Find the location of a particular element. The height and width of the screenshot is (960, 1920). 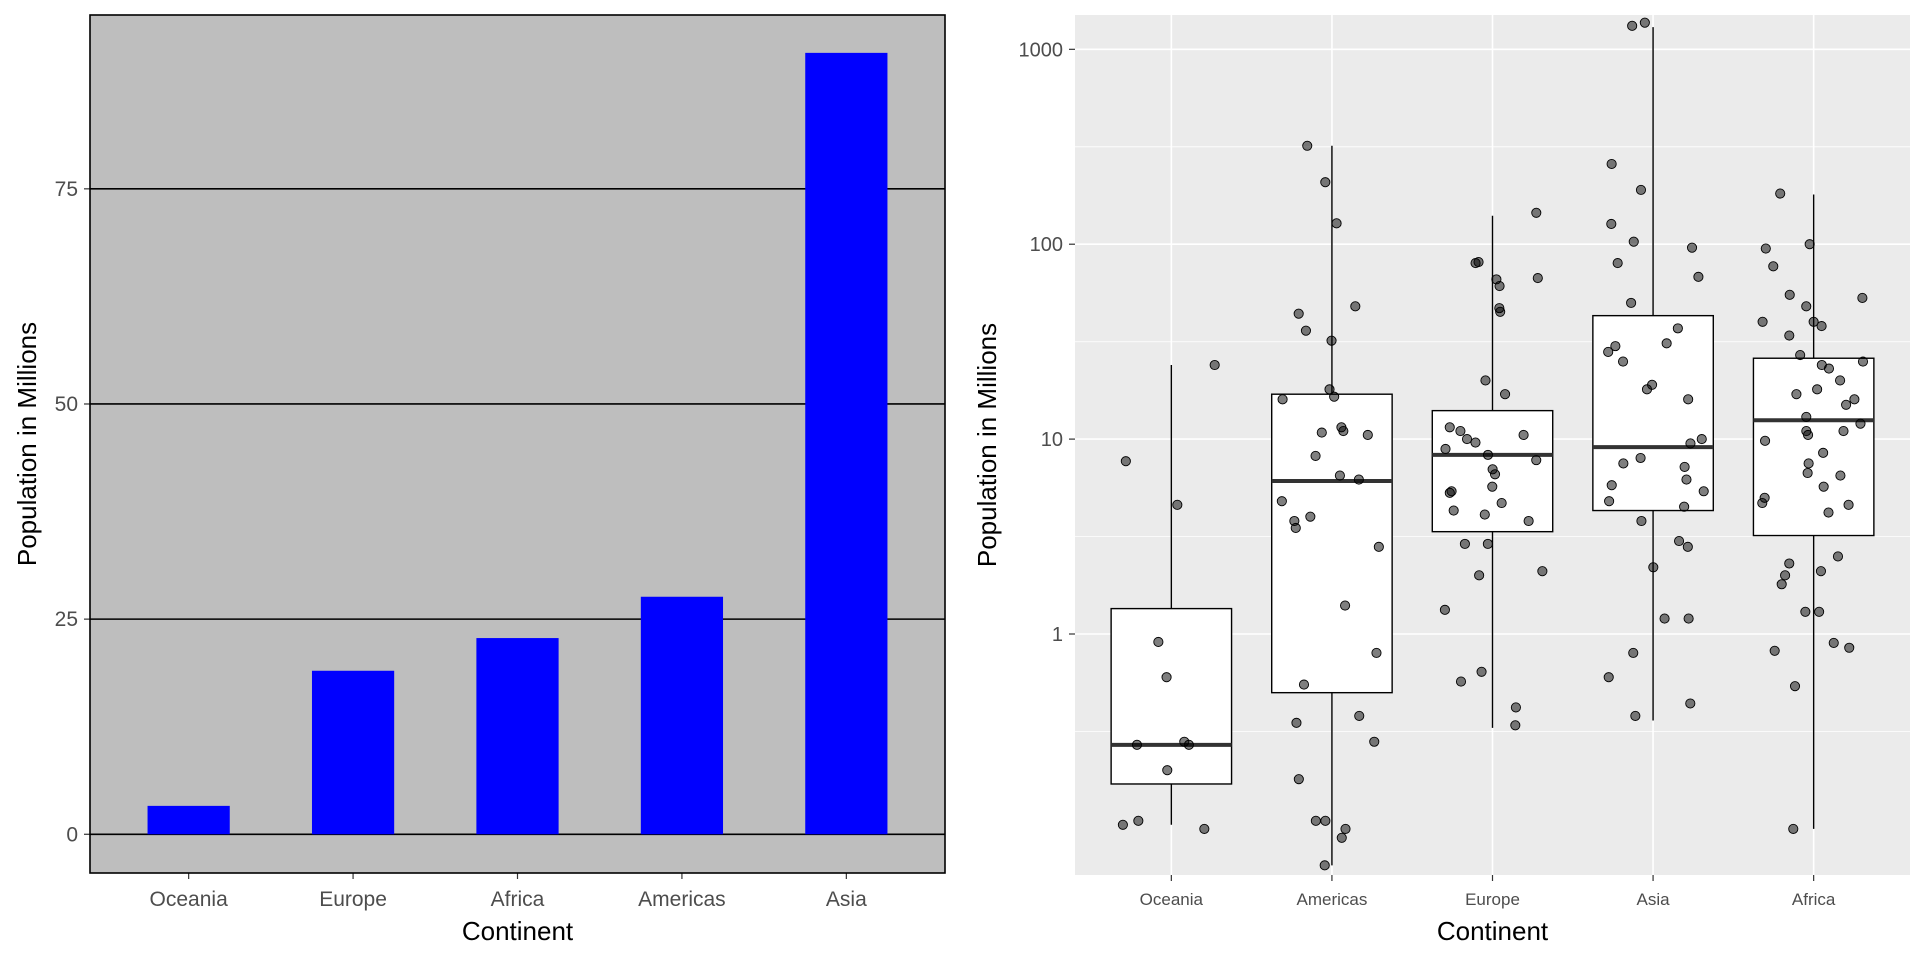

box-americas is located at coordinates (1332, 505).